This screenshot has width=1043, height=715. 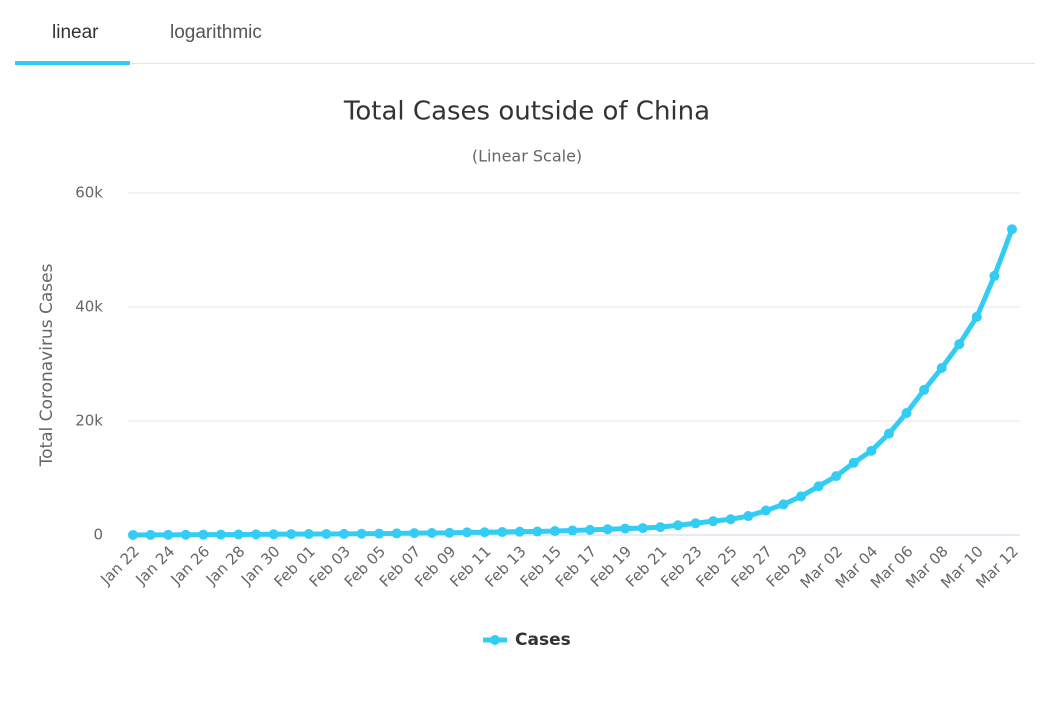 What do you see at coordinates (527, 156) in the screenshot?
I see `chart-subtitle: (Linear Scale)` at bounding box center [527, 156].